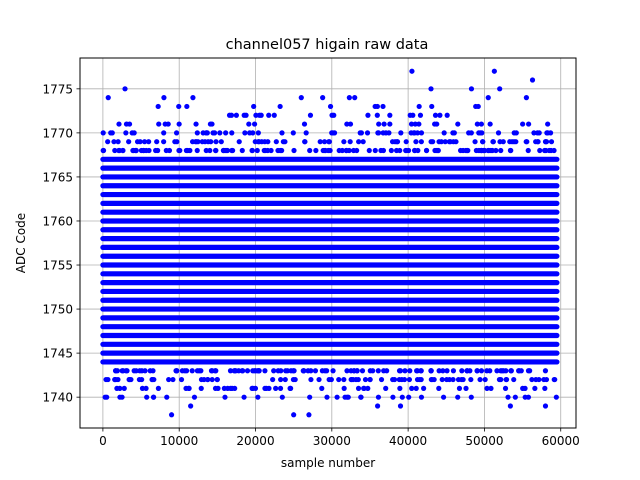  I want to click on chart-title: channel057 higain raw data, so click(327, 45).